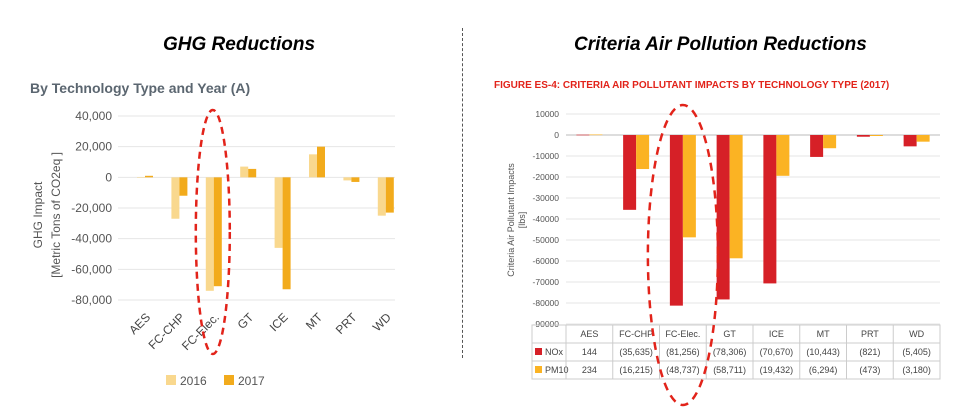 This screenshot has width=980, height=413. Describe the element at coordinates (347, 179) in the screenshot. I see `ghg-bar-2016-PRT` at that location.